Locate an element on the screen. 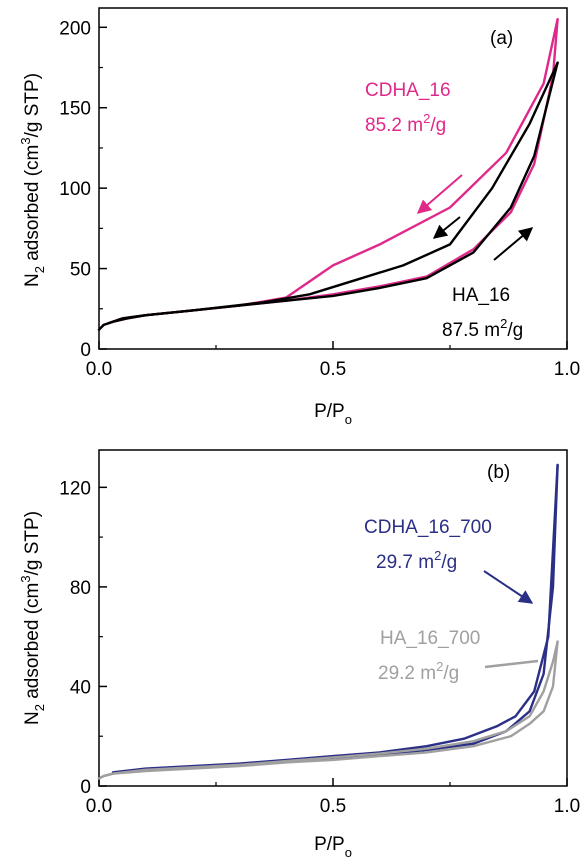 The image size is (587, 862). annotation-cdha16-area: 85.2 m2/g is located at coordinates (405, 123).